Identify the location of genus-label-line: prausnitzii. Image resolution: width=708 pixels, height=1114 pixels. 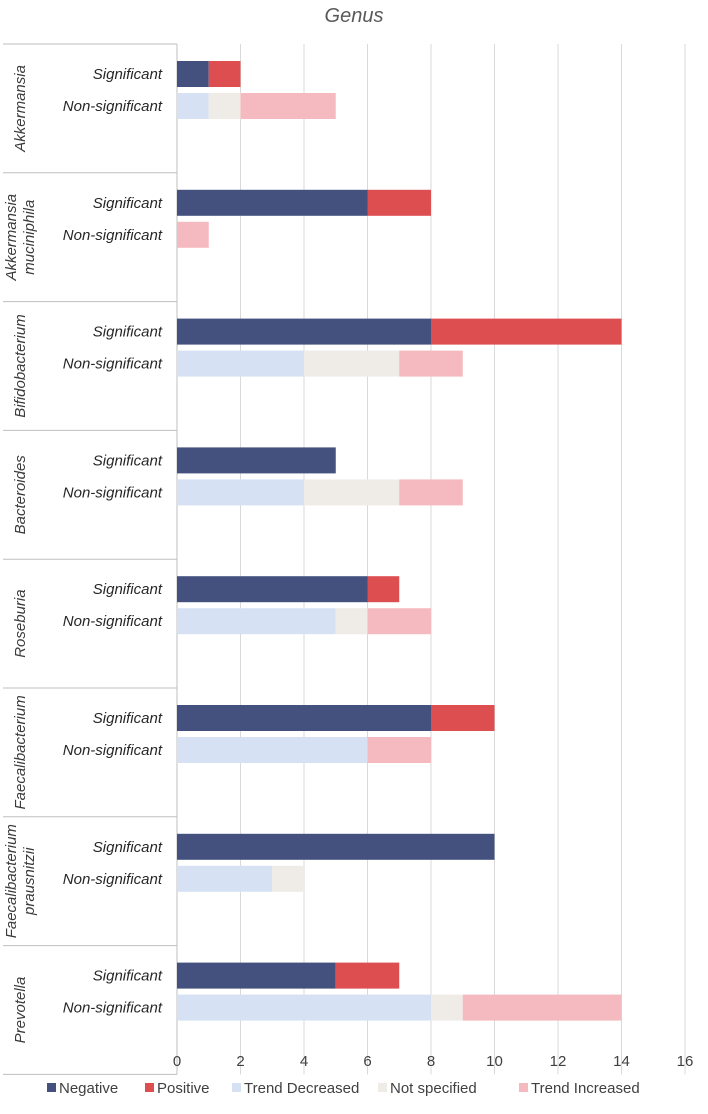
(29, 881).